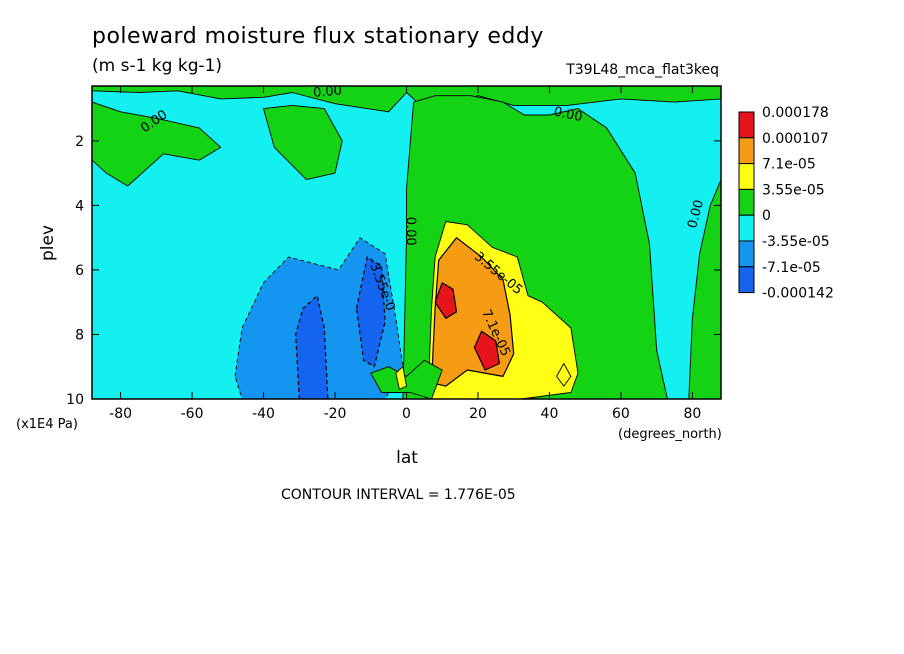 This screenshot has height=654, width=904. I want to click on x-tick-label-8: 80, so click(692, 414).